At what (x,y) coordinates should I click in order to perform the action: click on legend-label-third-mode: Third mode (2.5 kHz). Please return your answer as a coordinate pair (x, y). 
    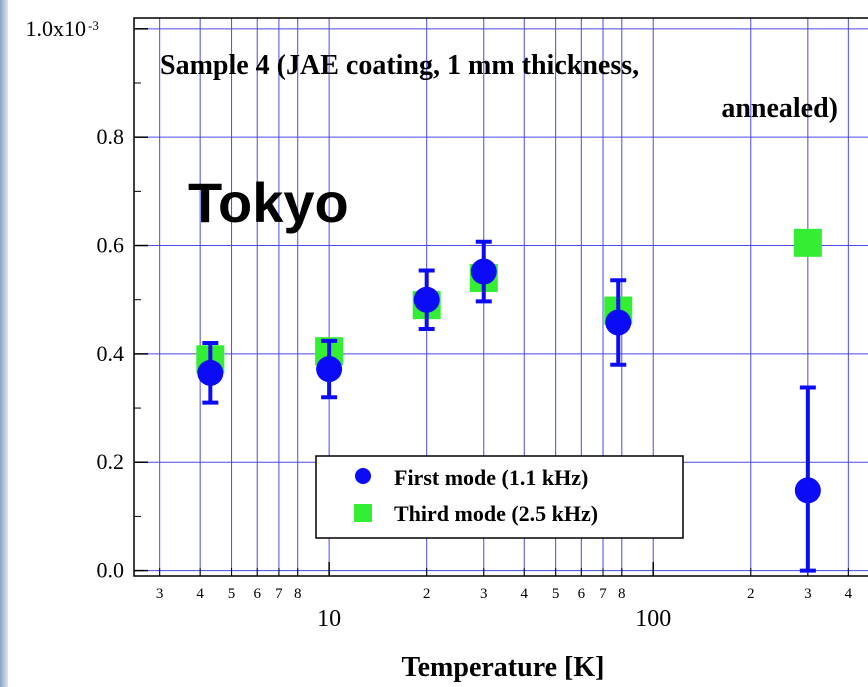
    Looking at the image, I should click on (496, 513).